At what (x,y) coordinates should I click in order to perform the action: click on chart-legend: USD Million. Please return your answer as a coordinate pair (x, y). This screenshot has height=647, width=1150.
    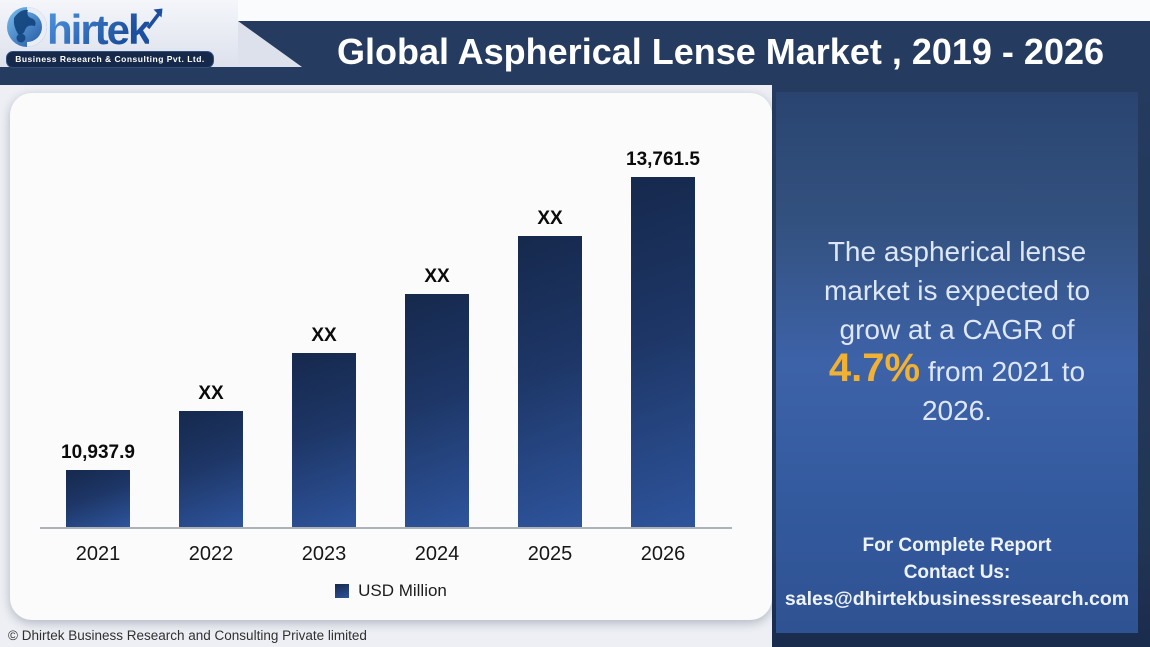
    Looking at the image, I should click on (391, 591).